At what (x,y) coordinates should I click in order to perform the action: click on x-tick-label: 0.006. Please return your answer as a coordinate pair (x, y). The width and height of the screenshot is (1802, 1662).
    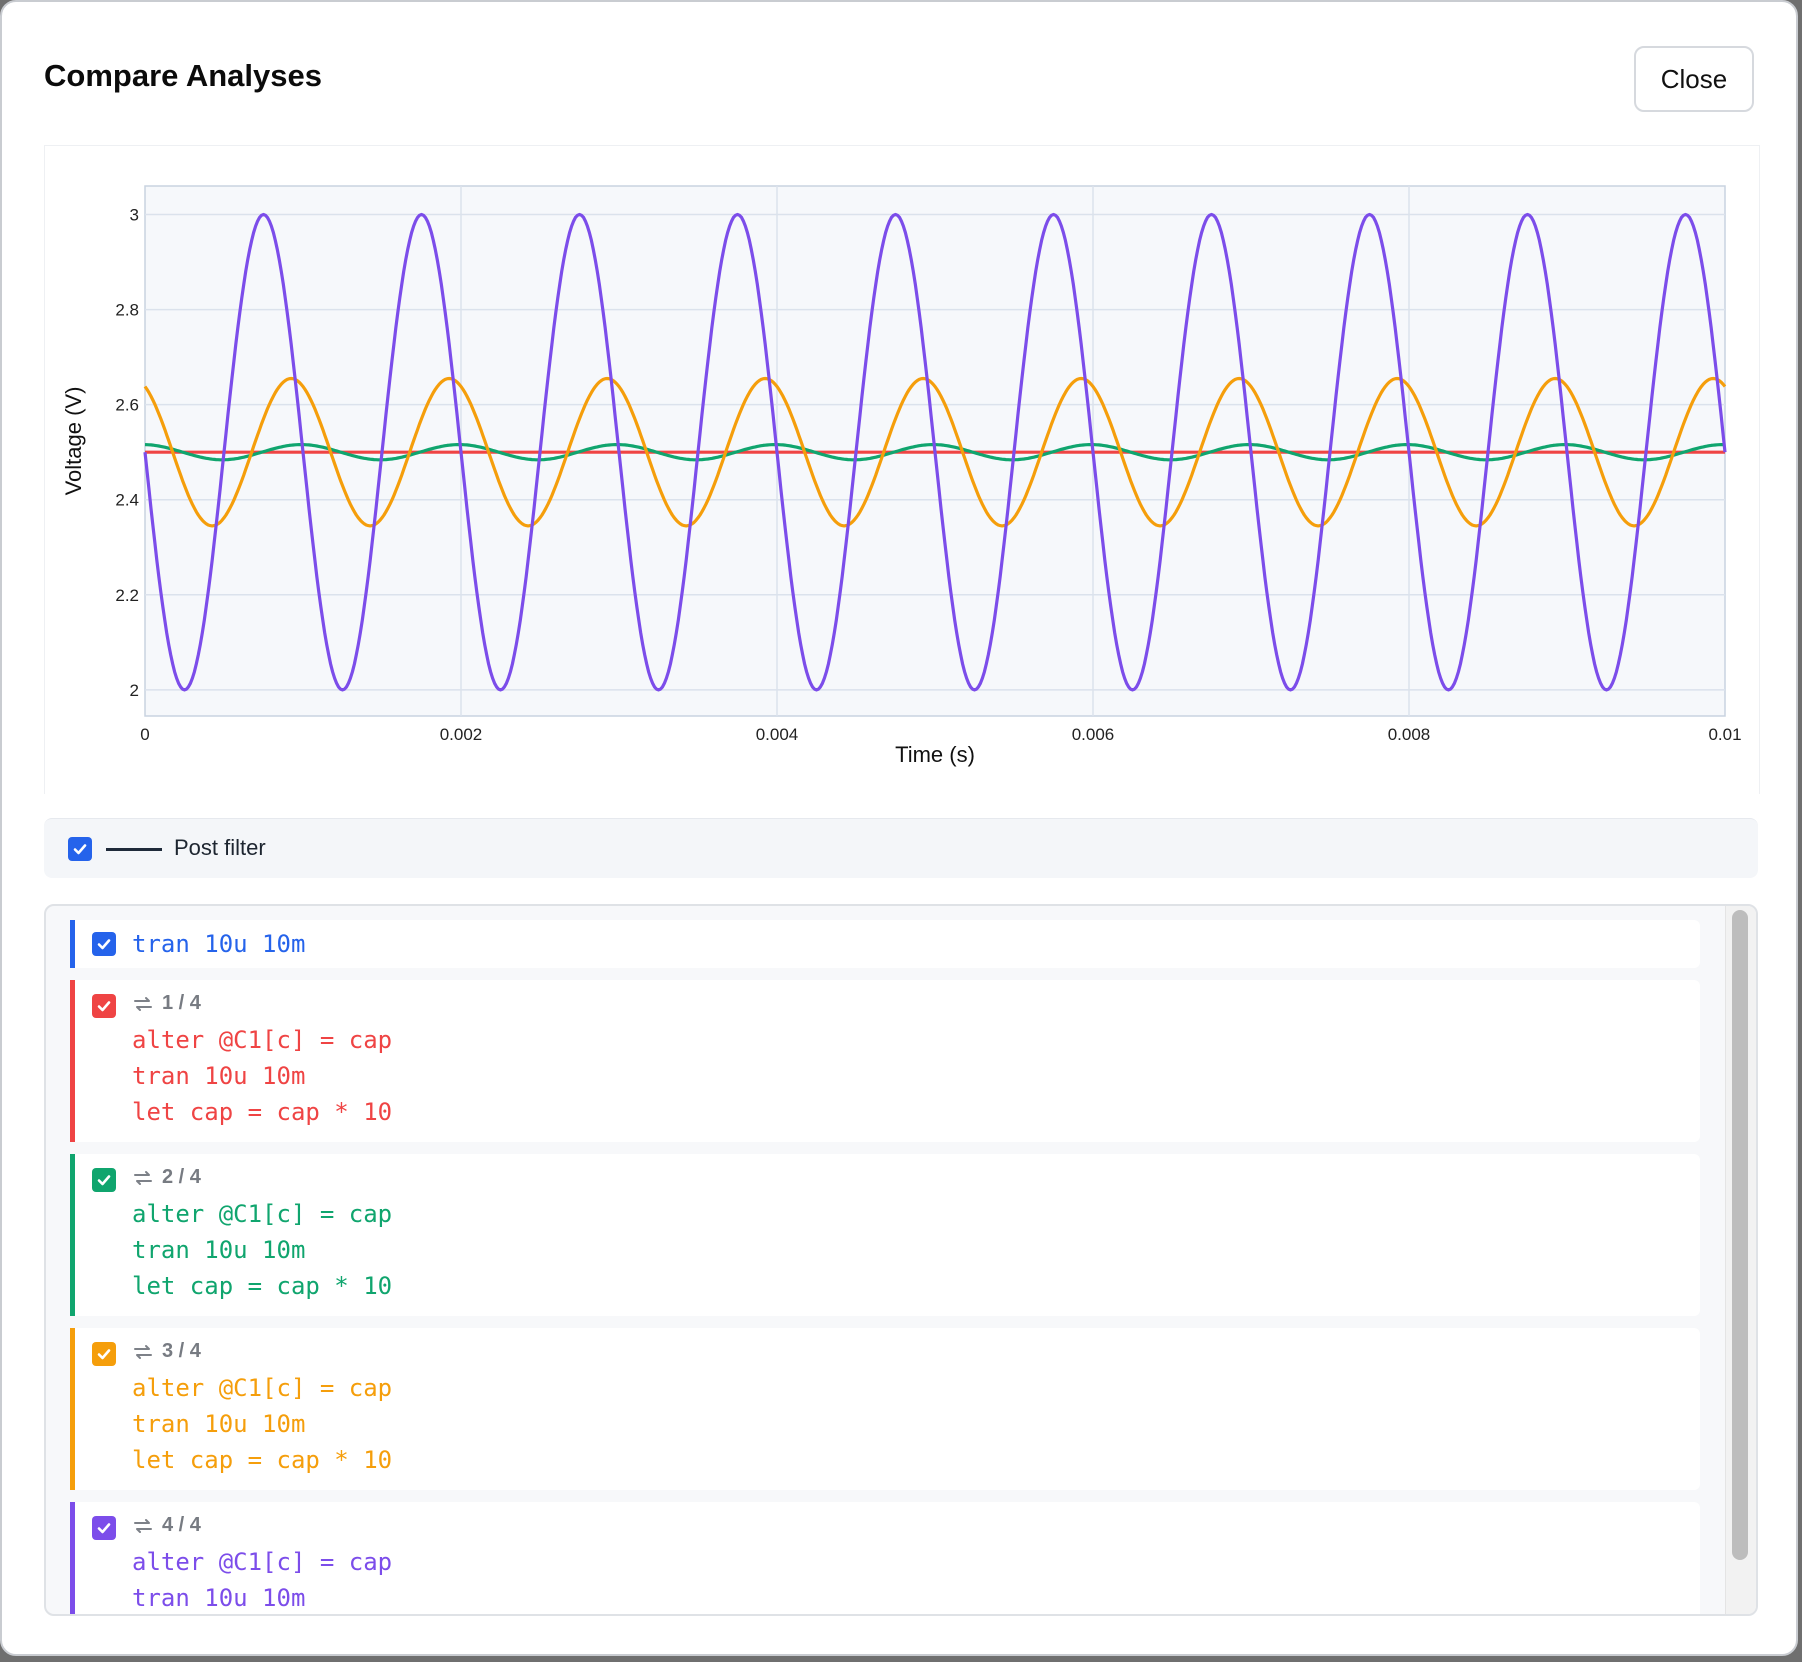
    Looking at the image, I should click on (1093, 734).